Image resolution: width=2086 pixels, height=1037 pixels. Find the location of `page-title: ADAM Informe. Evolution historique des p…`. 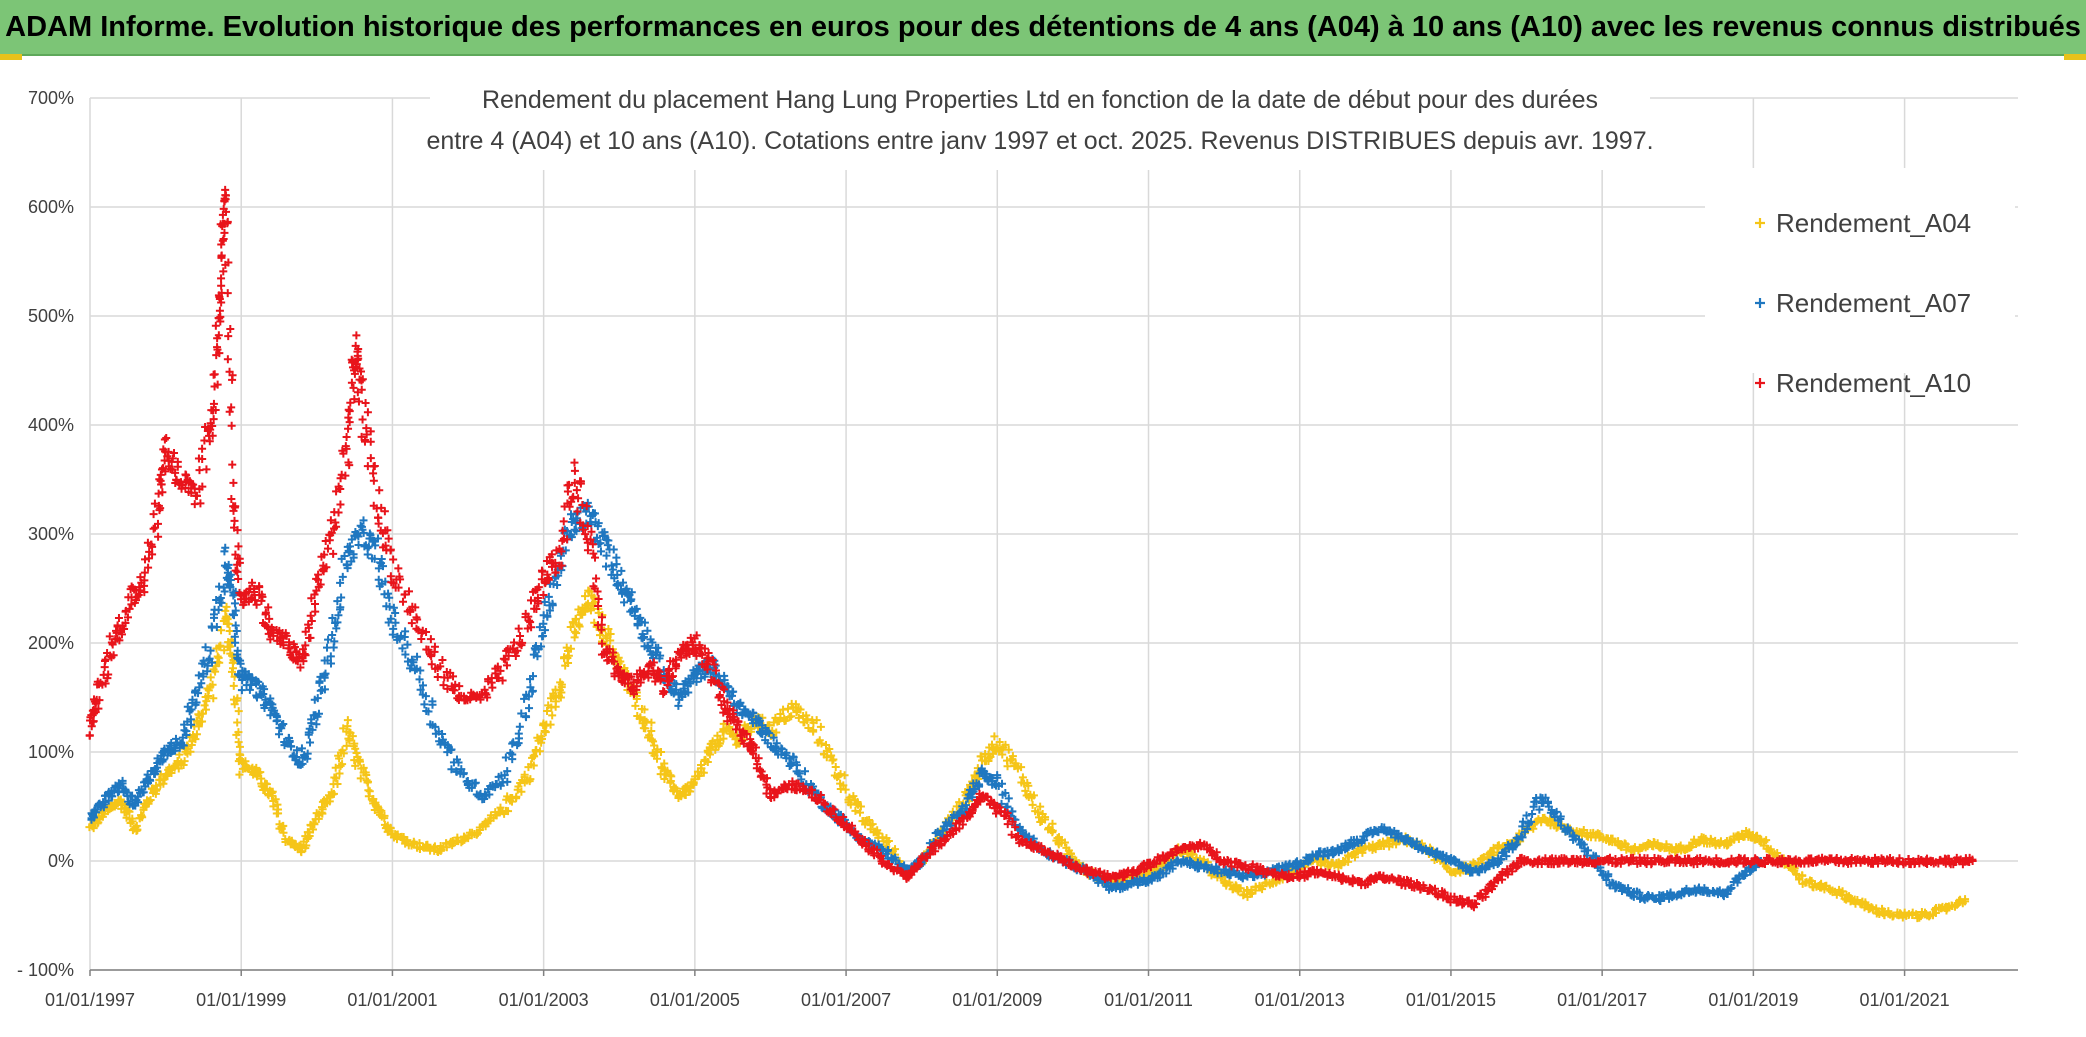

page-title: ADAM Informe. Evolution historique des p… is located at coordinates (1043, 27).